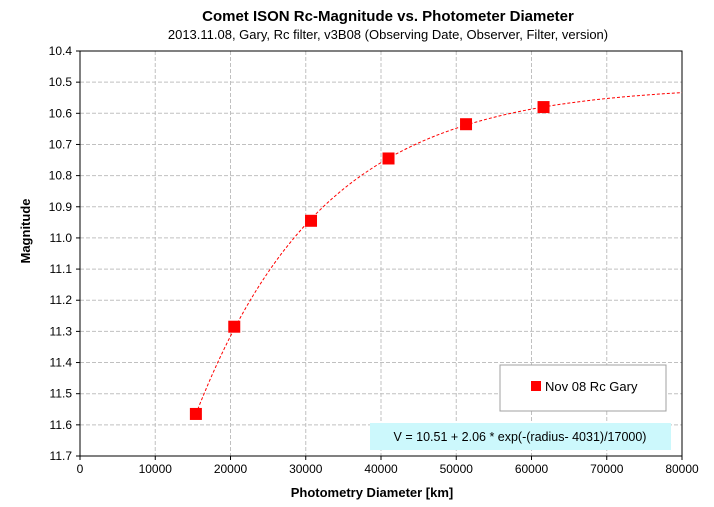  Describe the element at coordinates (61, 269) in the screenshot. I see `y-tick-label: 11.1` at that location.